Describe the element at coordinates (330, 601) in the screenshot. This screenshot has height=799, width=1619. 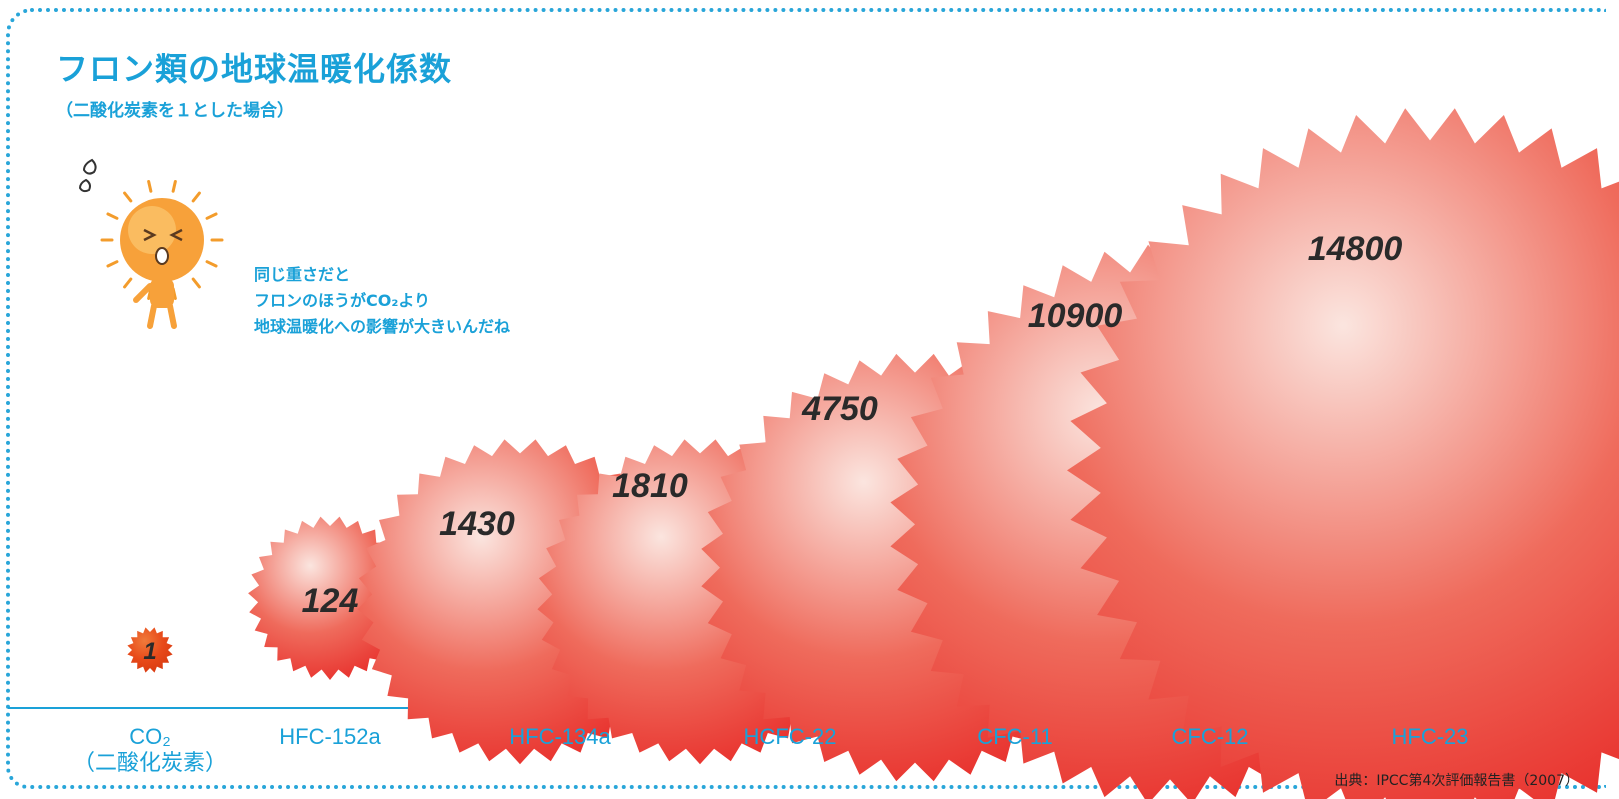
I see `value-label: 124` at that location.